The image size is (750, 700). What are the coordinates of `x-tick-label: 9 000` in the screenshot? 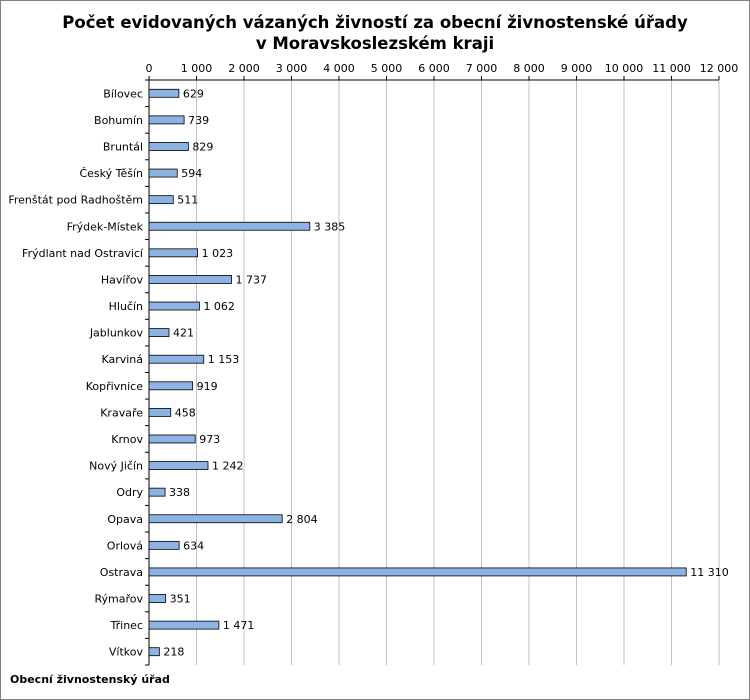 It's located at (577, 68).